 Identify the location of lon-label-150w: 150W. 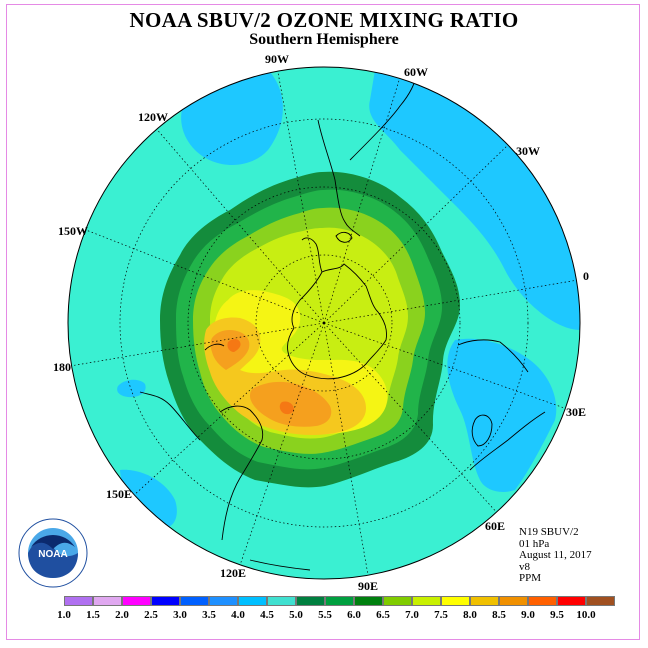
(73, 231).